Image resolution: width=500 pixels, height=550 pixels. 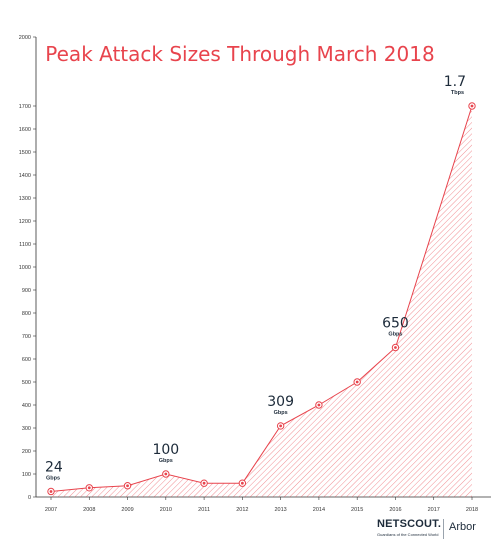 What do you see at coordinates (89, 510) in the screenshot?
I see `x-tick-label: 2008` at bounding box center [89, 510].